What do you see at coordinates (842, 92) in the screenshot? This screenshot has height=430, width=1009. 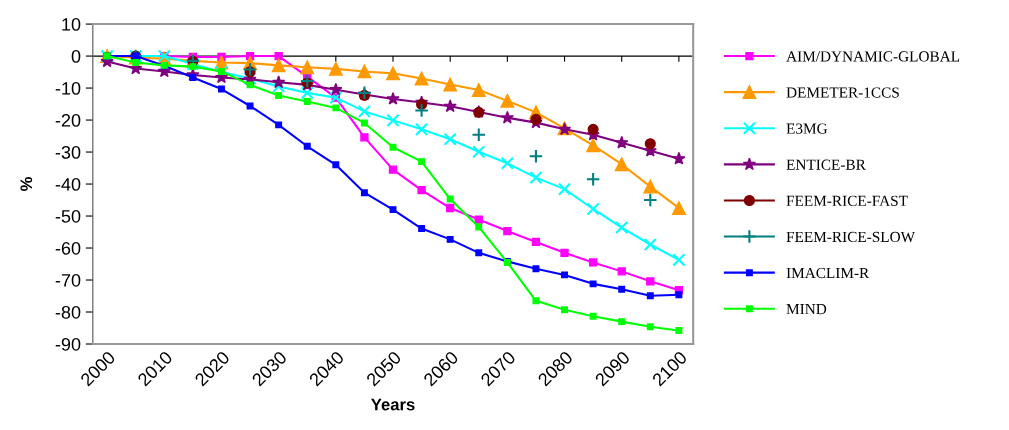 I see `legend-label: DEMETER-1CCS` at bounding box center [842, 92].